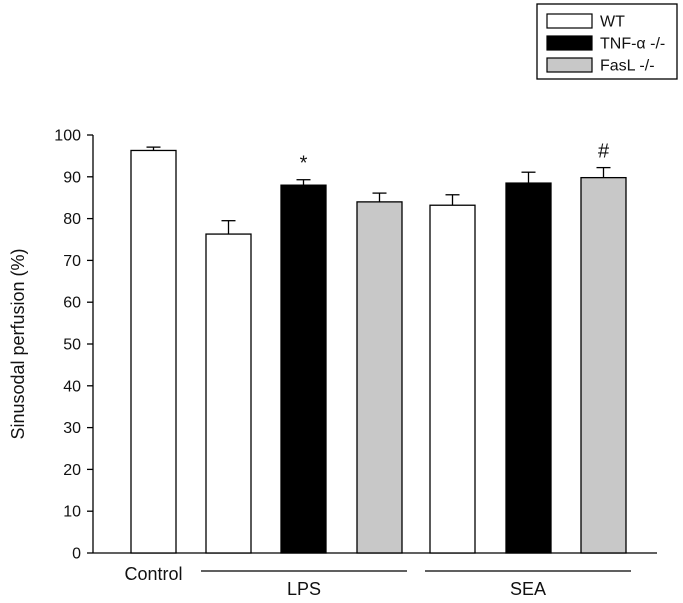 The image size is (683, 603). Describe the element at coordinates (72, 345) in the screenshot. I see `y-tick-label: 50` at that location.